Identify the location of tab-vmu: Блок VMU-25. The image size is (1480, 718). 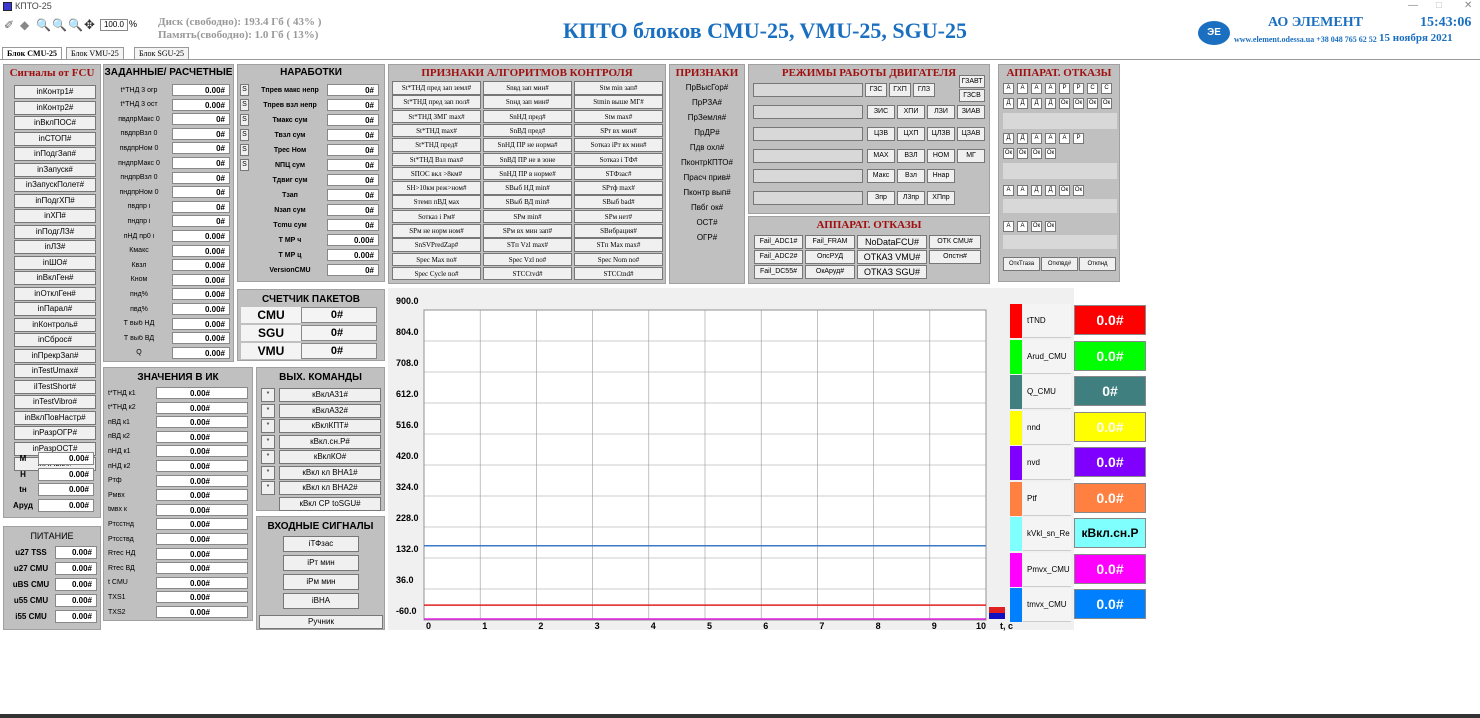
(95, 53).